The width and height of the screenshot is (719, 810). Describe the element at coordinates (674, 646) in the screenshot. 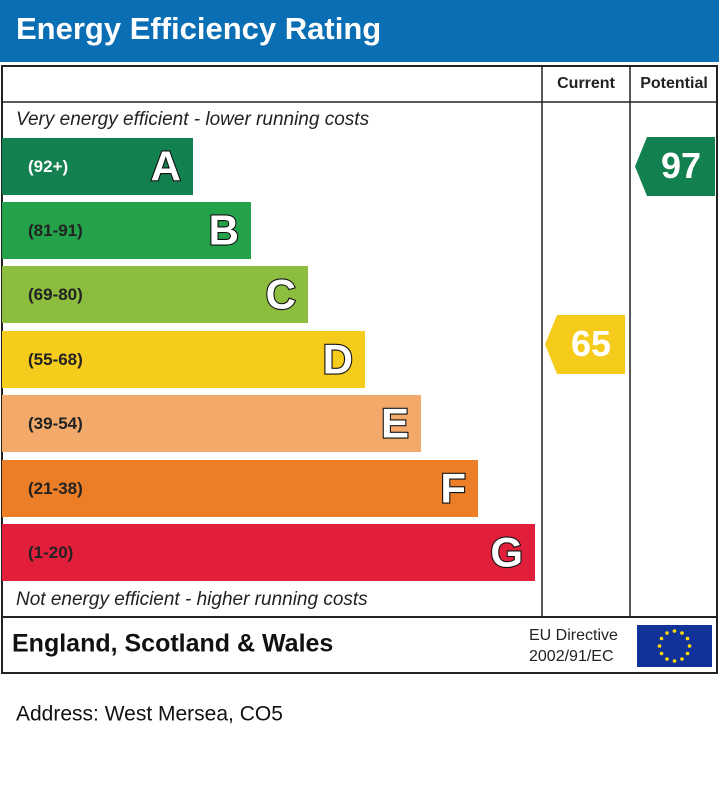

I see `eu-stars` at that location.